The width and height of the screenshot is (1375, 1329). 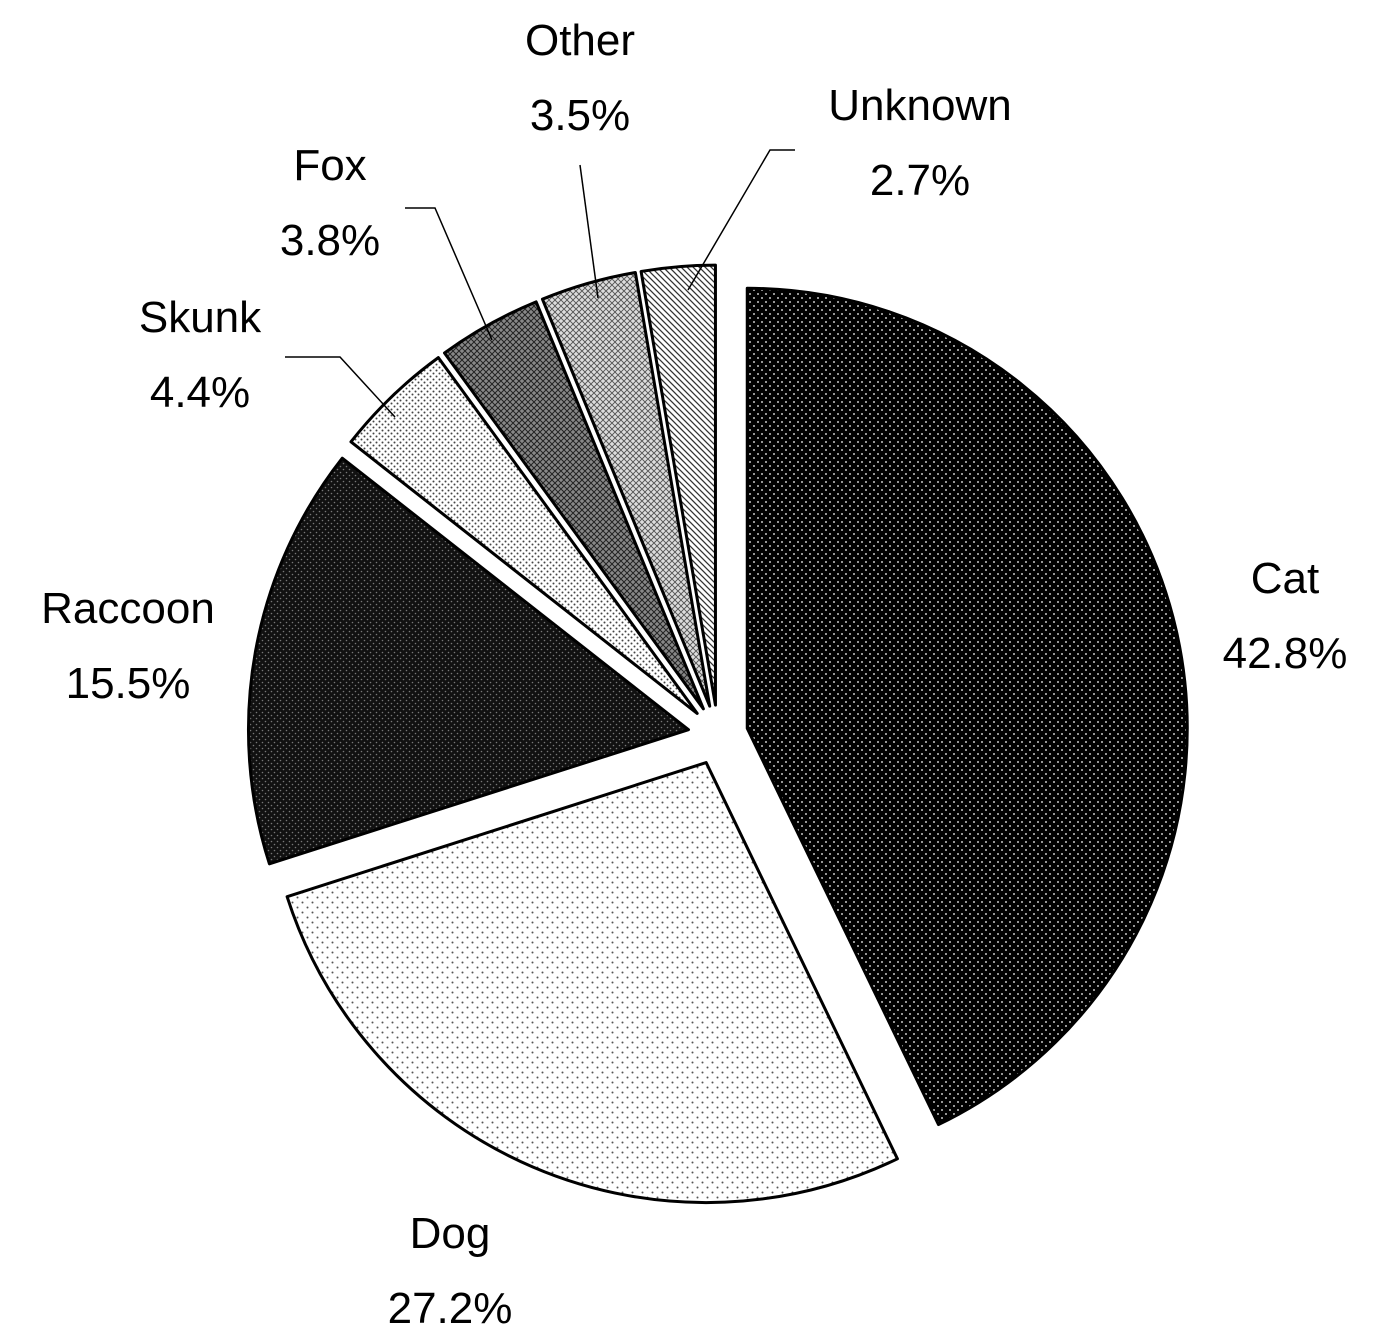 I want to click on leader-line-other, so click(x=589, y=231).